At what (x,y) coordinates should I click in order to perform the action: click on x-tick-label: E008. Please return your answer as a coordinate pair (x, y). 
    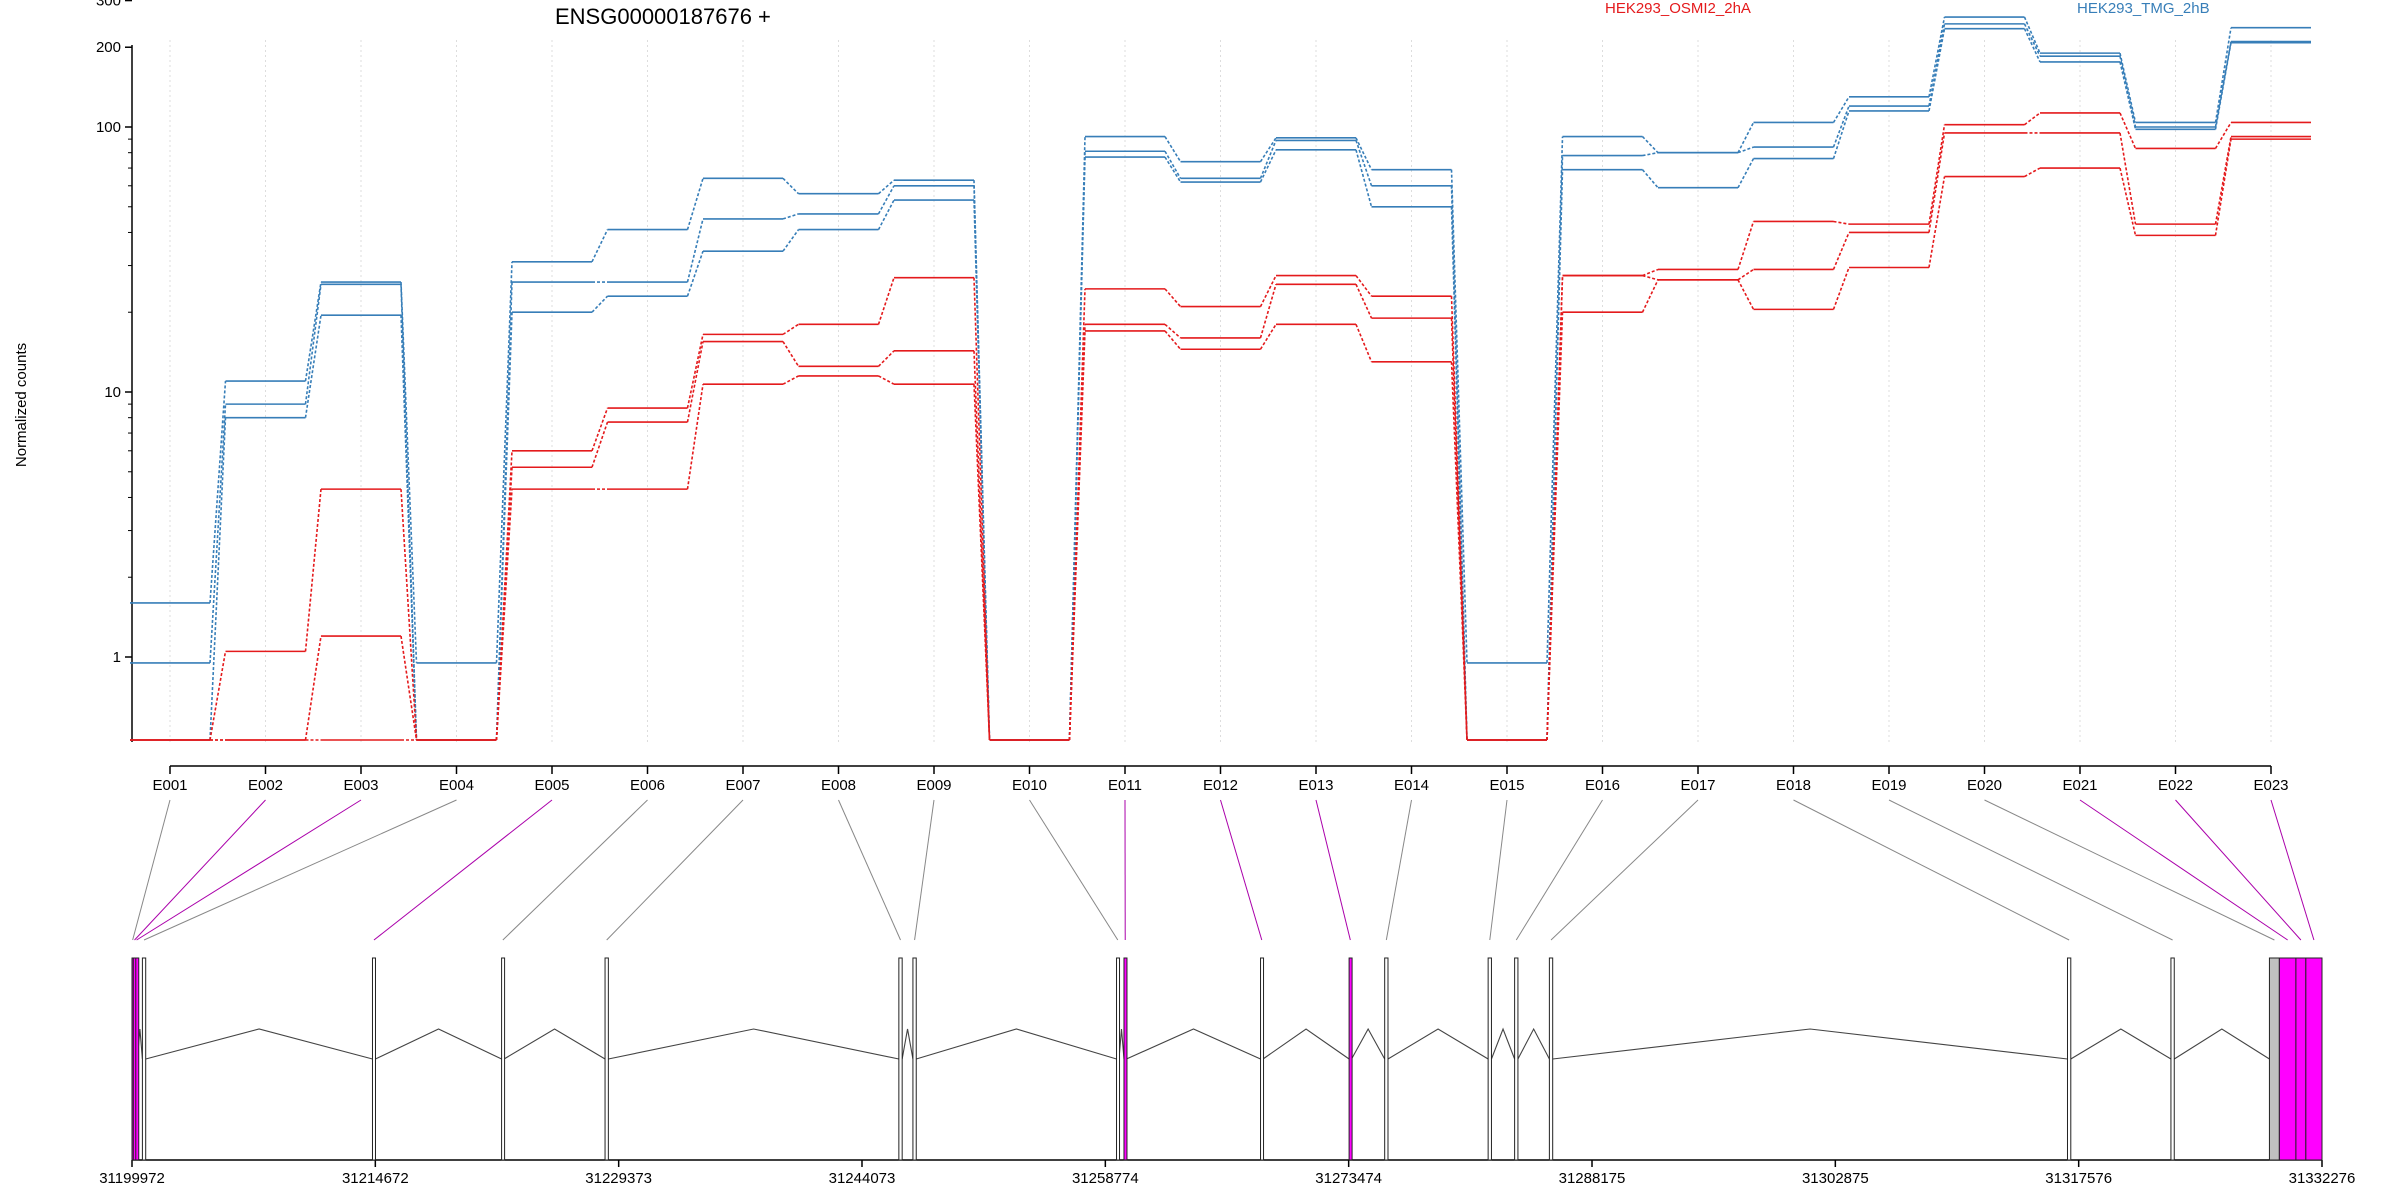
    Looking at the image, I should click on (838, 785).